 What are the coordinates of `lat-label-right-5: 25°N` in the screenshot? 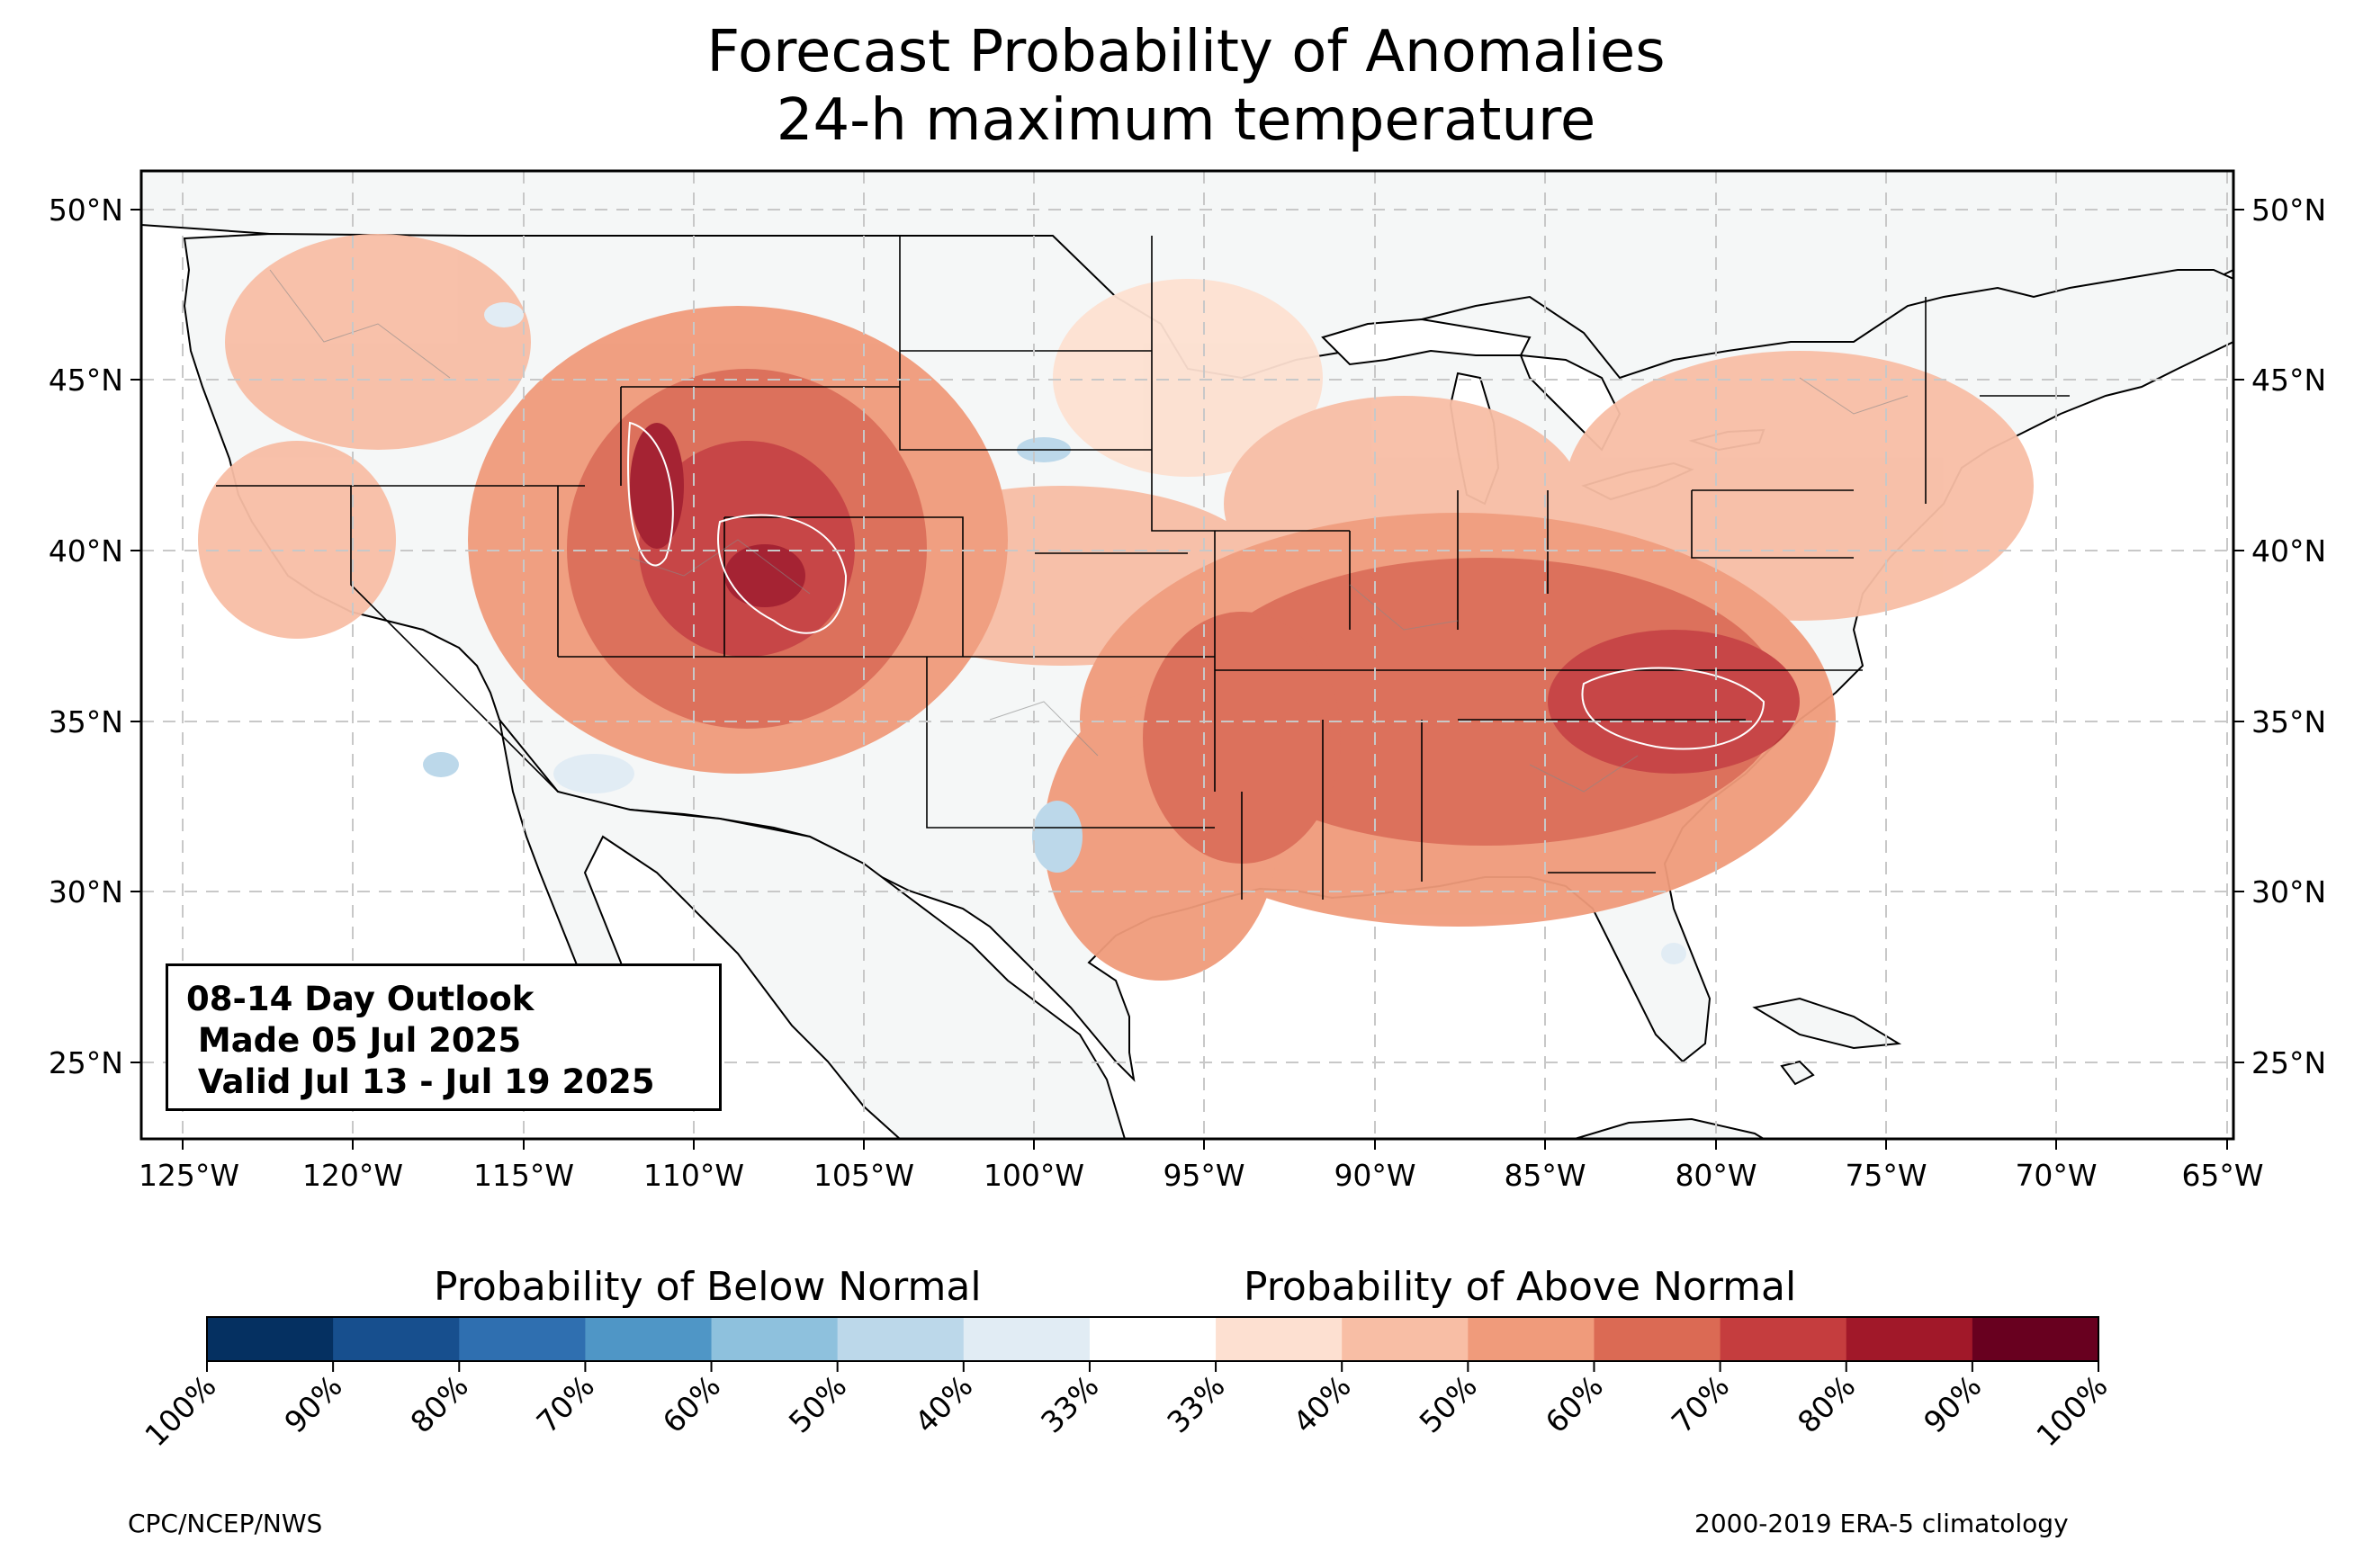 It's located at (2288, 1062).